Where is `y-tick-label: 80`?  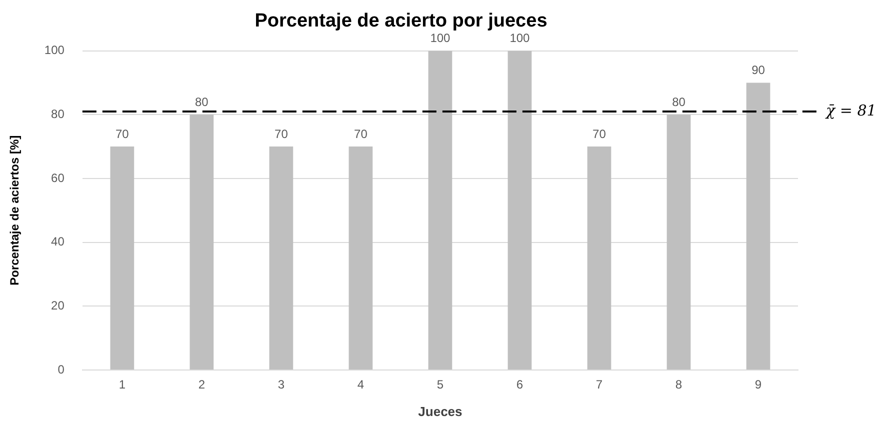 y-tick-label: 80 is located at coordinates (58, 113).